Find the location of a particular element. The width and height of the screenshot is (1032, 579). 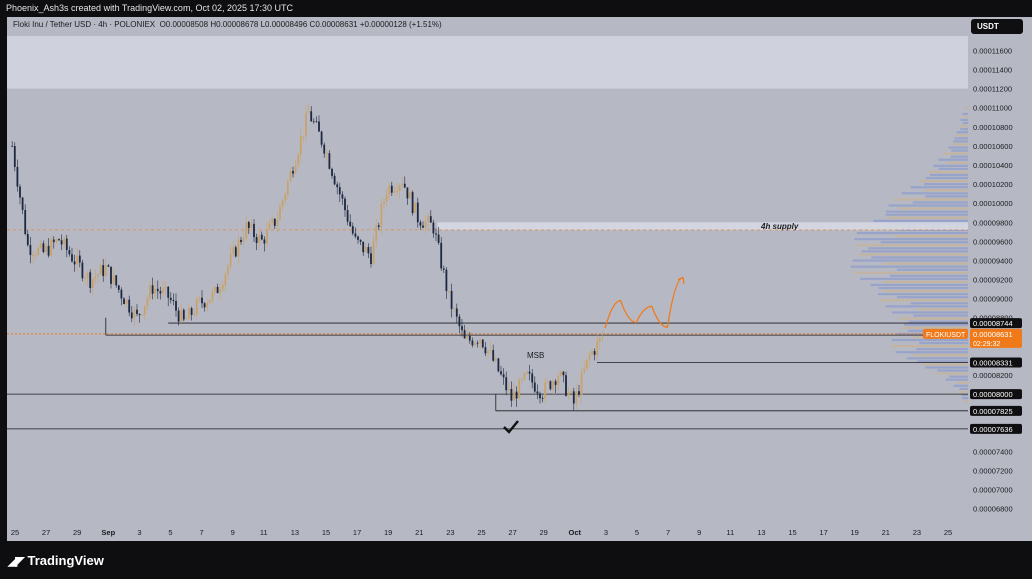

price-tick-label: 0.00010600 is located at coordinates (993, 146).